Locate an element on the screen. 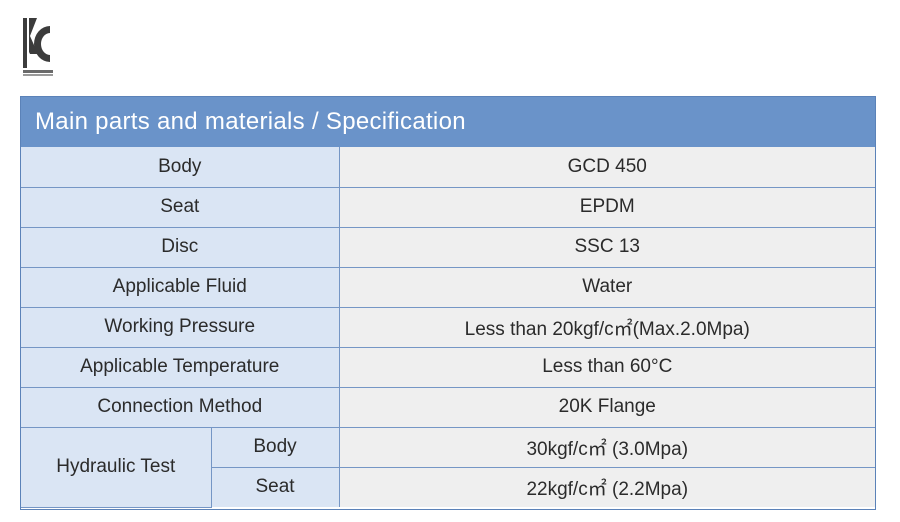 This screenshot has height=522, width=900. kc-certification-icon is located at coordinates (38, 47).